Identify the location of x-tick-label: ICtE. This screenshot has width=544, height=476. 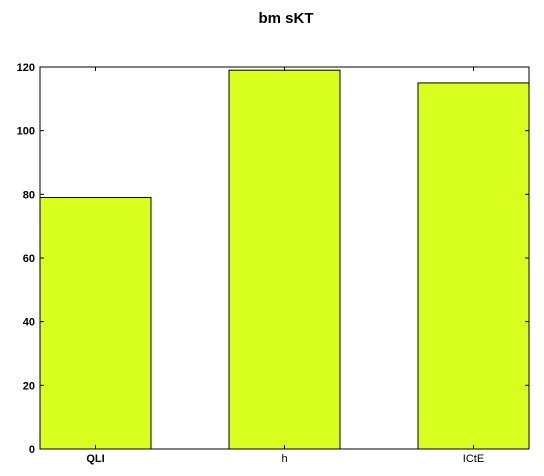
(473, 459).